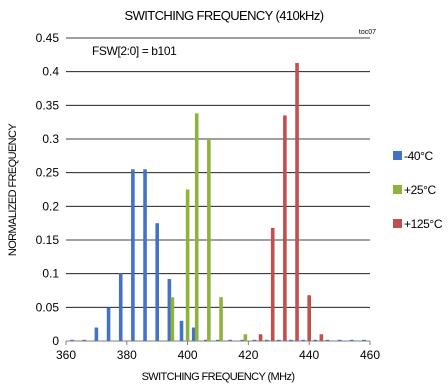 This screenshot has height=385, width=448. I want to click on y-tick-label: 0.4, so click(50, 72).